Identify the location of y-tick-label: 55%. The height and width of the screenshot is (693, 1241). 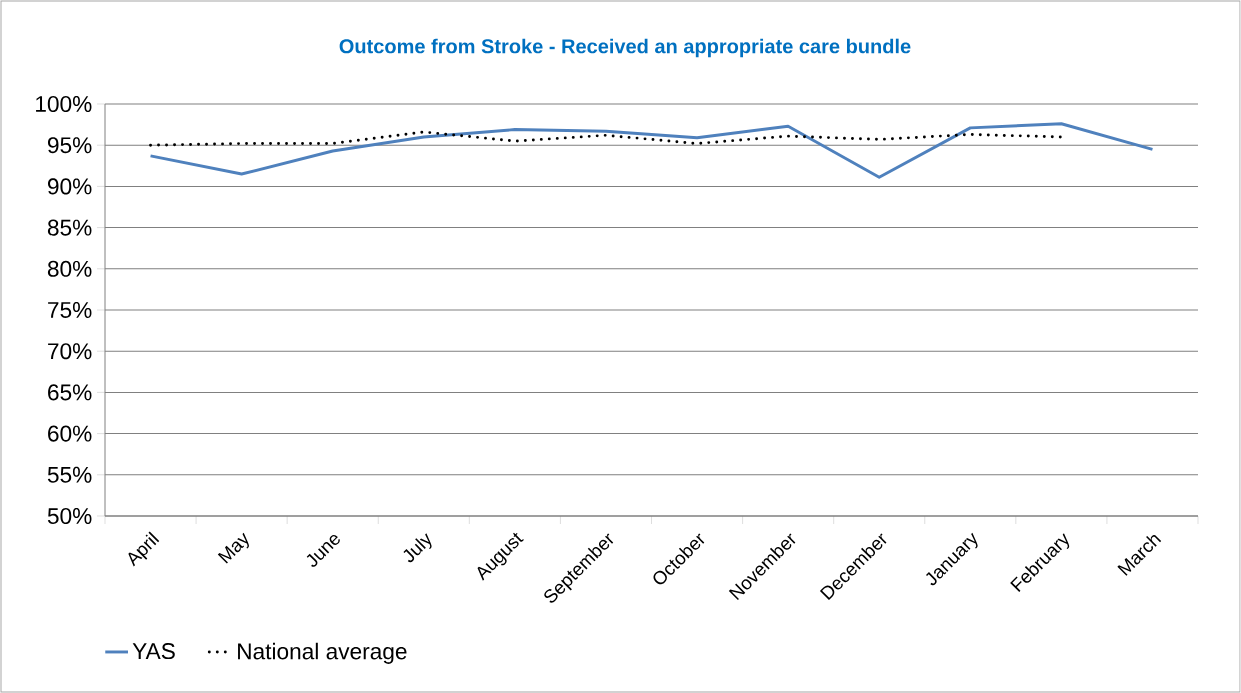
(69, 474).